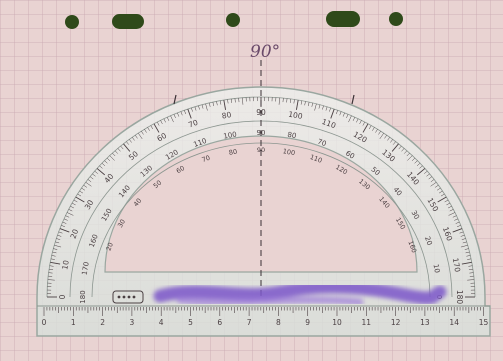  What do you see at coordinates (190, 322) in the screenshot?
I see `ruler-cm-label: 5` at bounding box center [190, 322].